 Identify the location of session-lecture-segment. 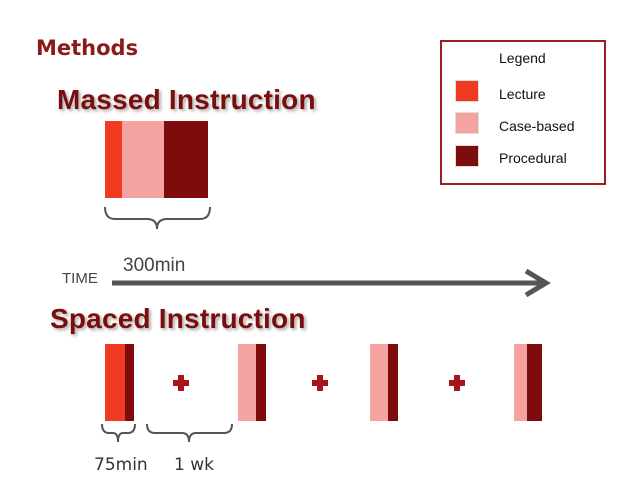
(115, 382).